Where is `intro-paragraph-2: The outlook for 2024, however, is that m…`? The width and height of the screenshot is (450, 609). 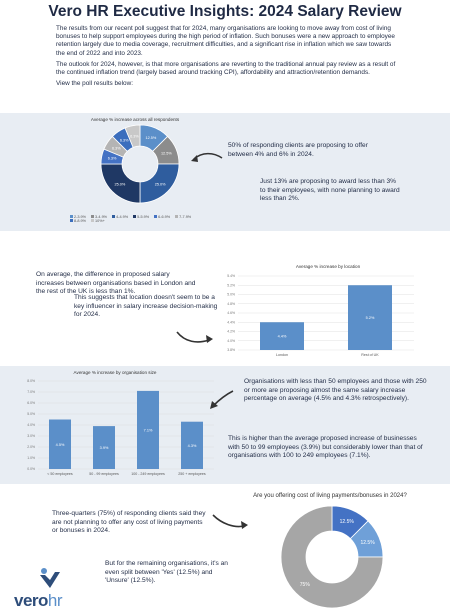
intro-paragraph-2: The outlook for 2024, however, is that m… is located at coordinates (226, 68).